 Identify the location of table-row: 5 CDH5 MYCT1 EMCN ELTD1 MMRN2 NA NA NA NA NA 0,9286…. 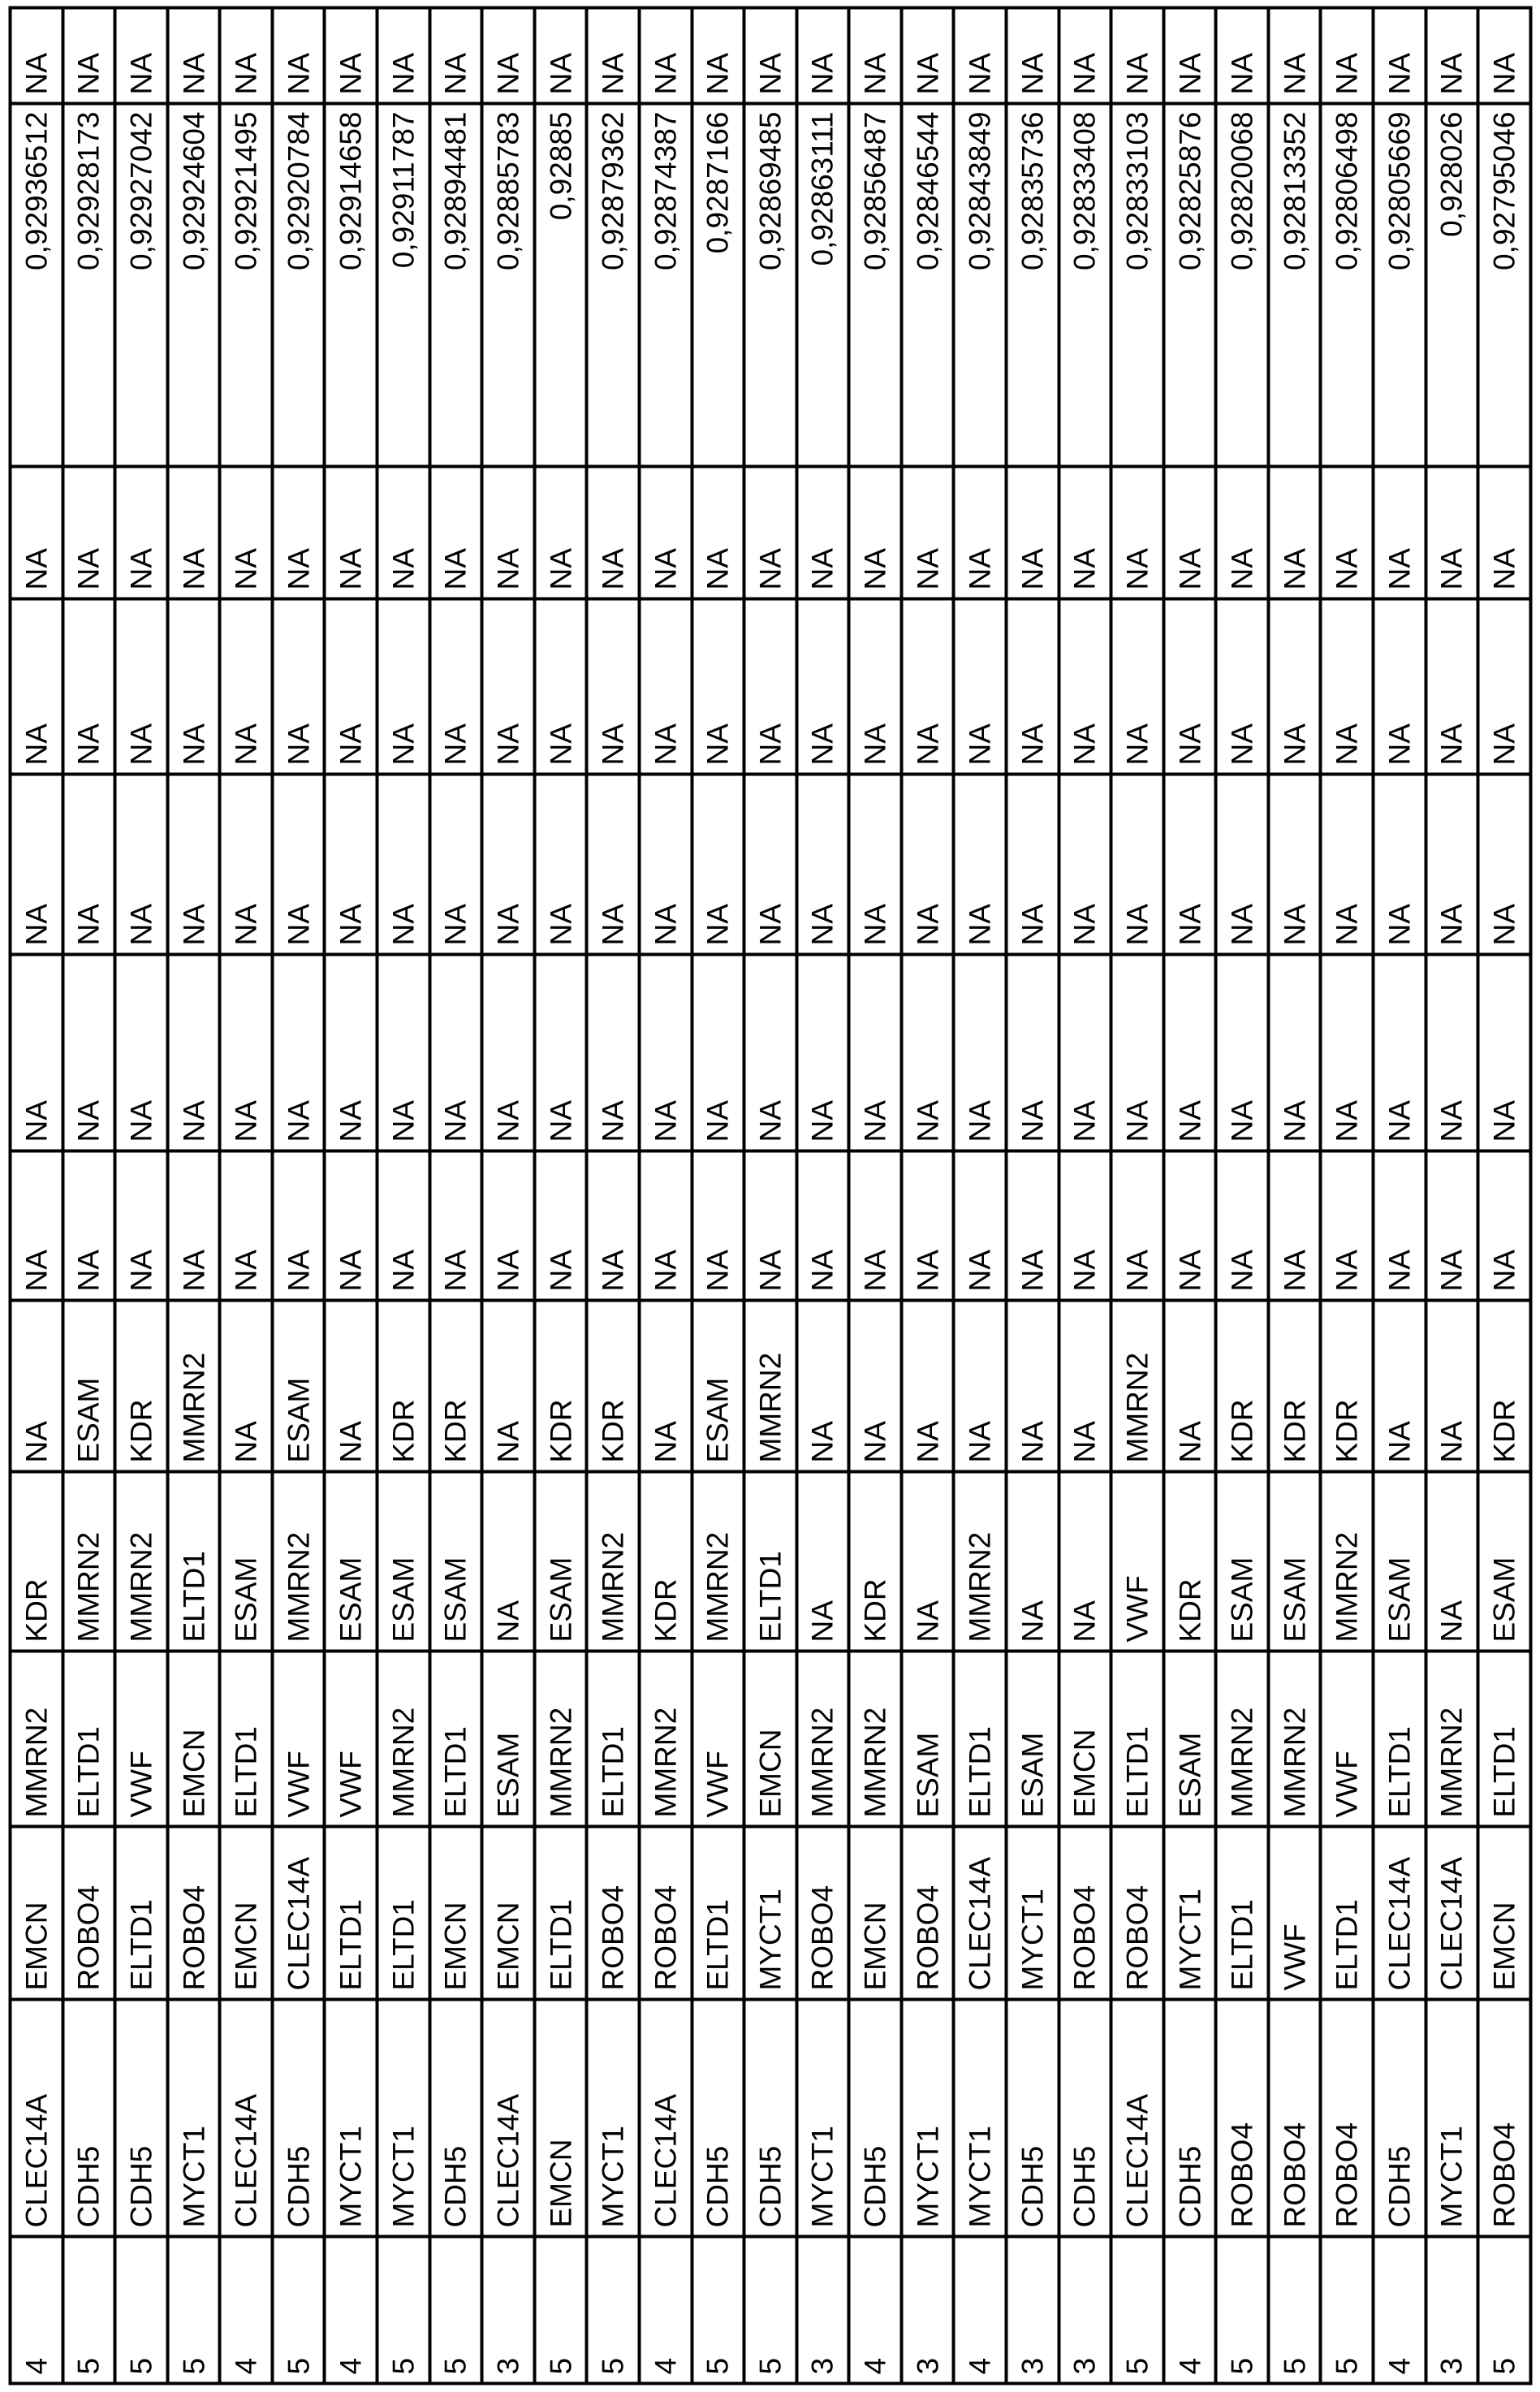
(771, 1195).